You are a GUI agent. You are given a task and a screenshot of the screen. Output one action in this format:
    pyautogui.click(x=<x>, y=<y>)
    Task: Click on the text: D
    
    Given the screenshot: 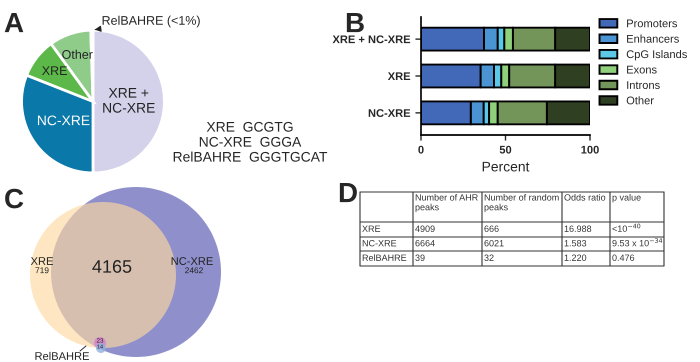 What is the action you would take?
    pyautogui.click(x=348, y=192)
    